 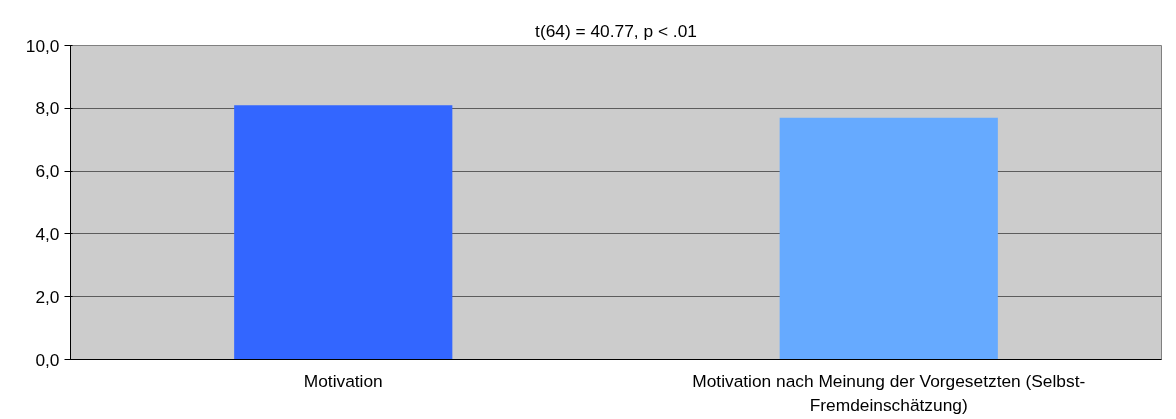 What do you see at coordinates (47, 233) in the screenshot?
I see `y-tick-label: 4,0` at bounding box center [47, 233].